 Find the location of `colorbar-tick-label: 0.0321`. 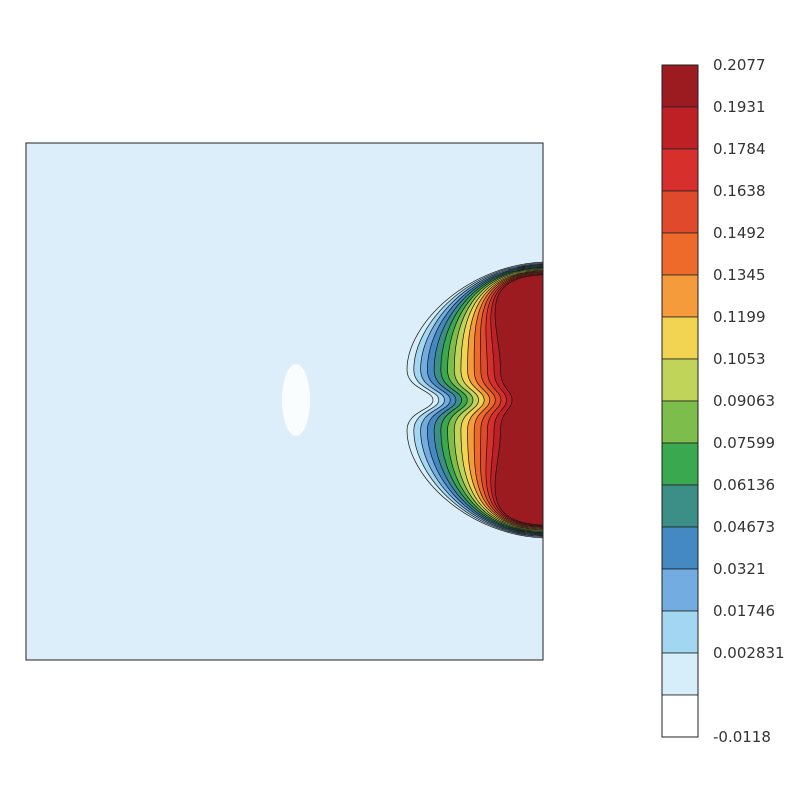

colorbar-tick-label: 0.0321 is located at coordinates (739, 569).